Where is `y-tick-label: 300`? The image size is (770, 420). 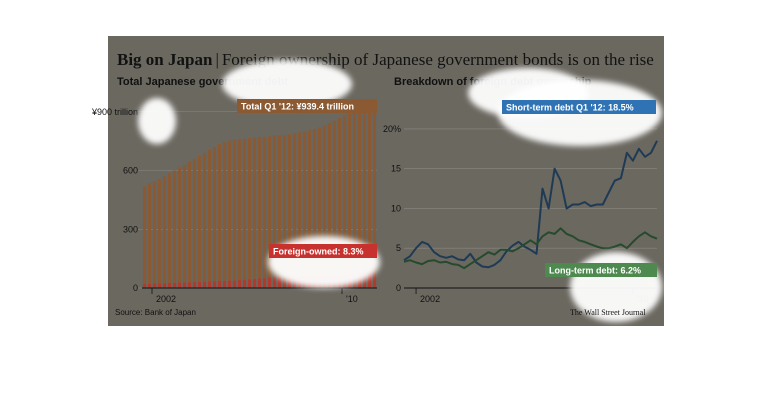
y-tick-label: 300 is located at coordinates (130, 229).